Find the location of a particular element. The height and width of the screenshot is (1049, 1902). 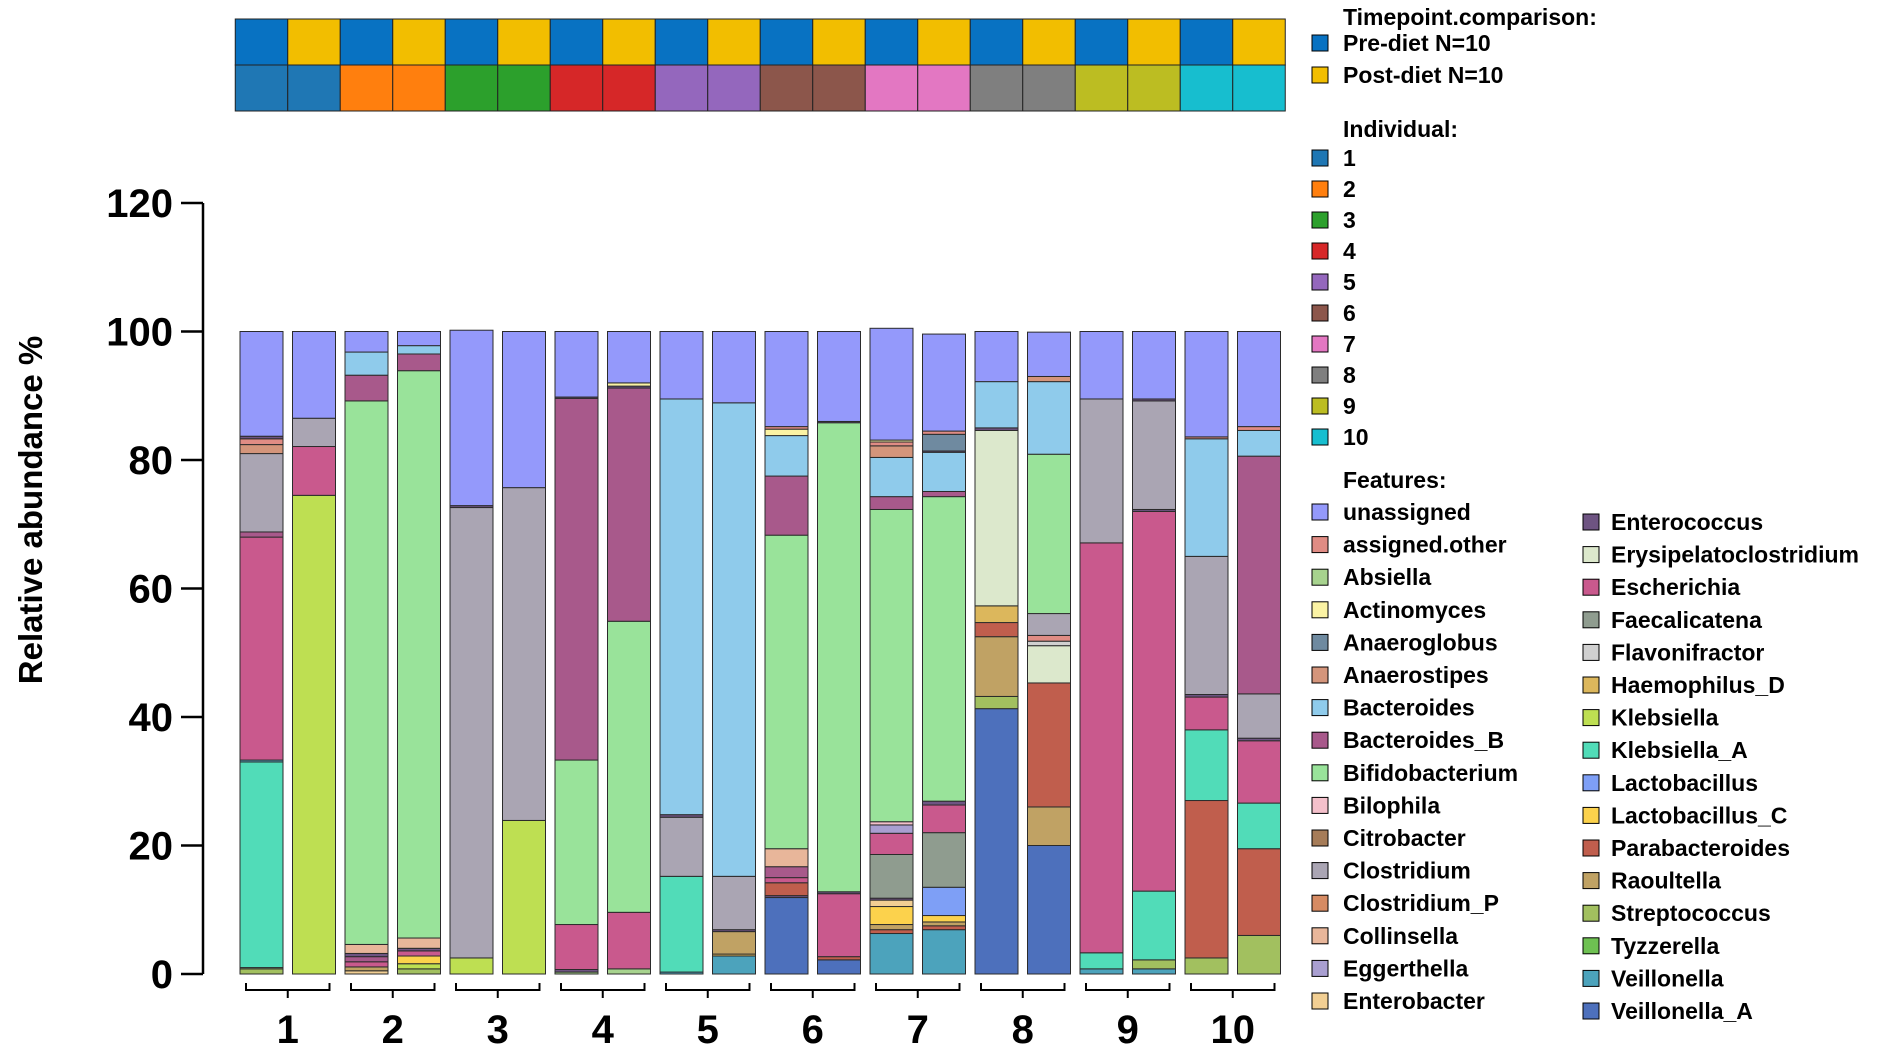

legend-label: Collinsella is located at coordinates (1400, 936).